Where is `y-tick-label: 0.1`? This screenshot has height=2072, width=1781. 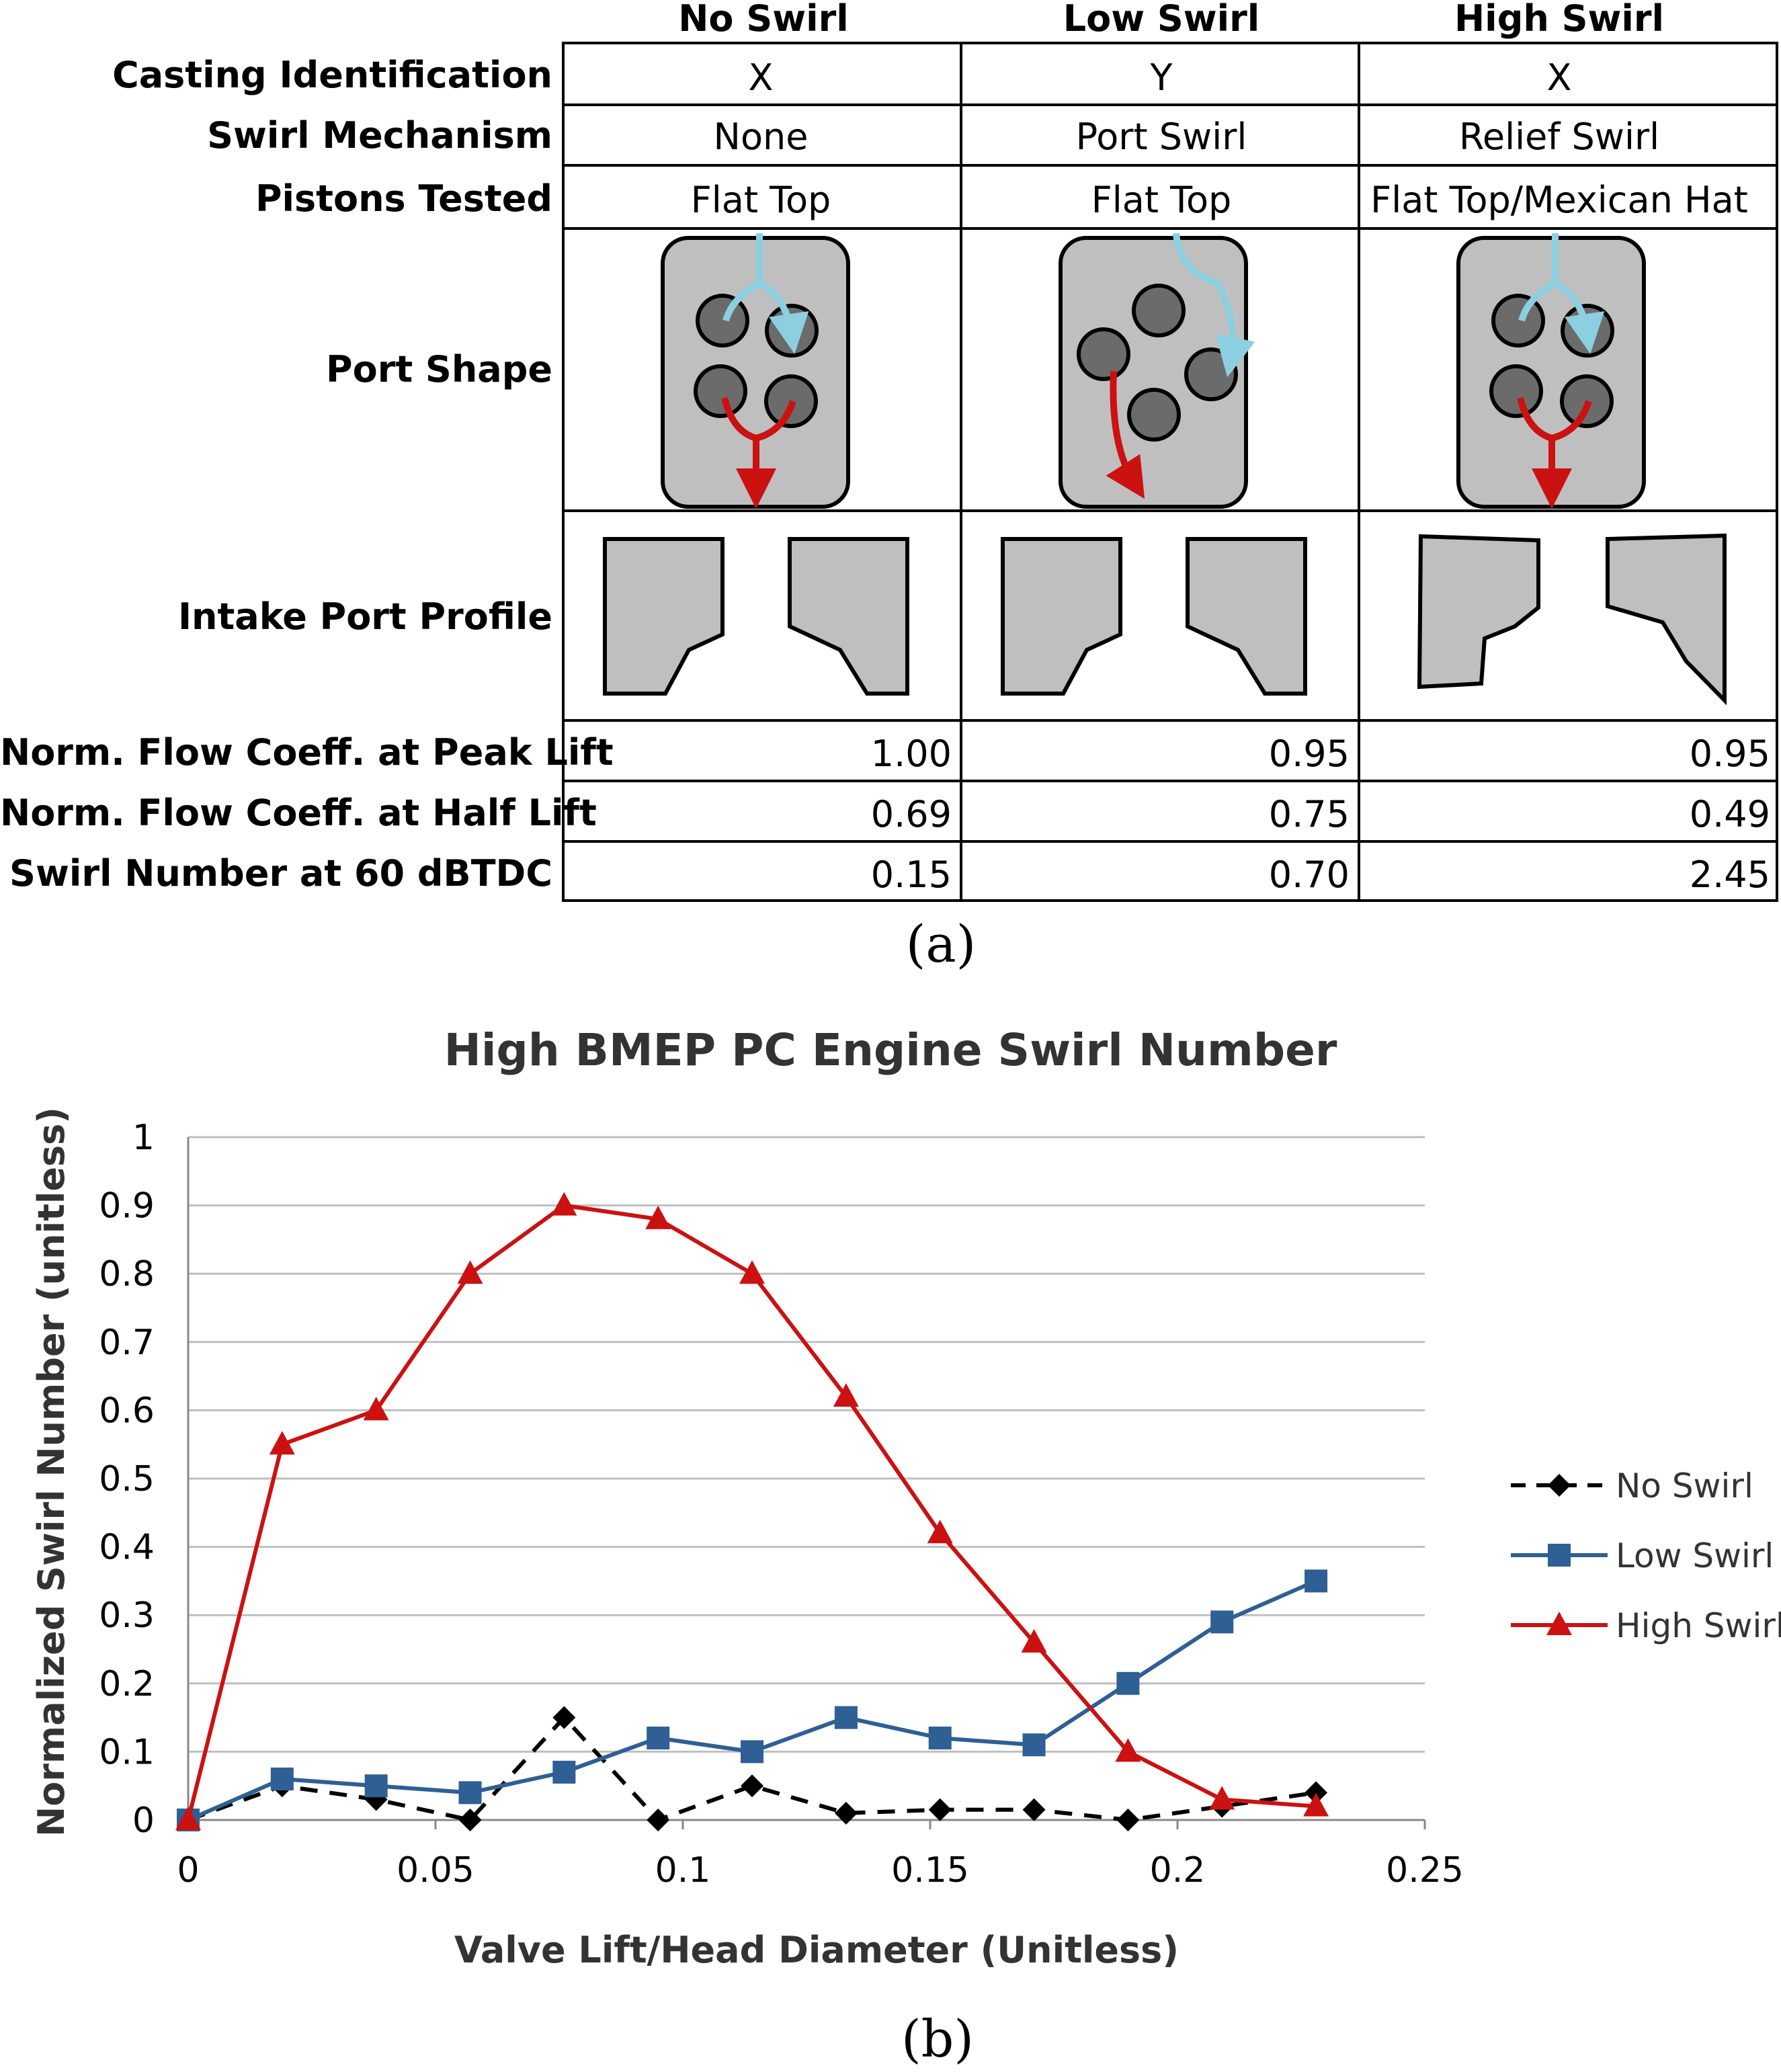
y-tick-label: 0.1 is located at coordinates (127, 1752).